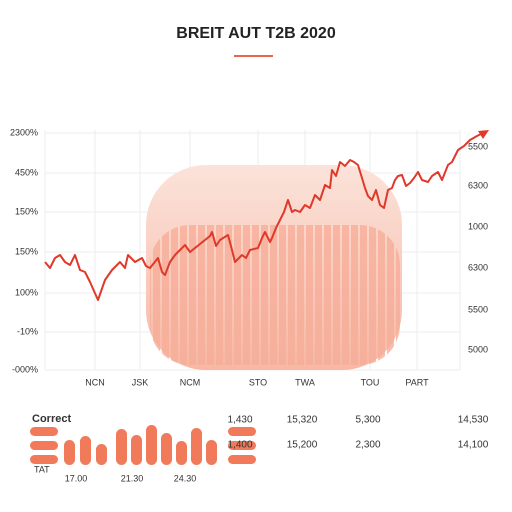 This screenshot has height=512, width=512. Describe the element at coordinates (478, 349) in the screenshot. I see `right-axis-label: 5000` at that location.